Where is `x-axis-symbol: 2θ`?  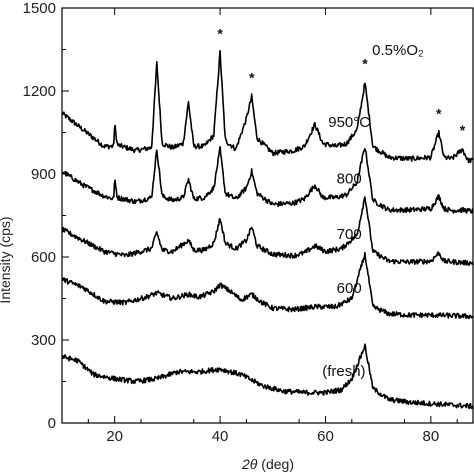
x-axis-symbol: 2θ is located at coordinates (249, 464).